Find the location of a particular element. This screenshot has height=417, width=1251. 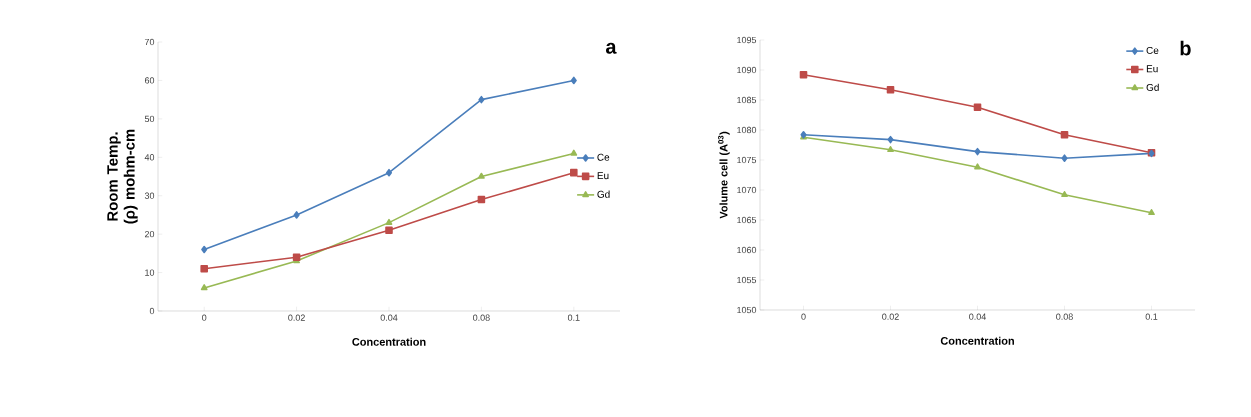

y-tick-label: 1050 is located at coordinates (747, 310).